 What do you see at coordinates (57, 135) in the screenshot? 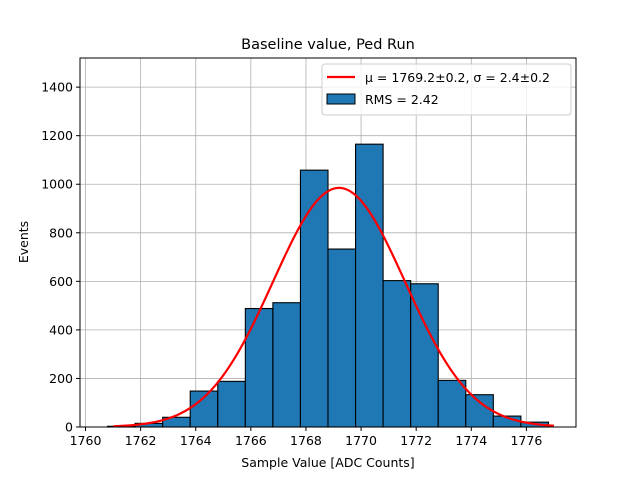
I see `y-tick-label: 1200` at bounding box center [57, 135].